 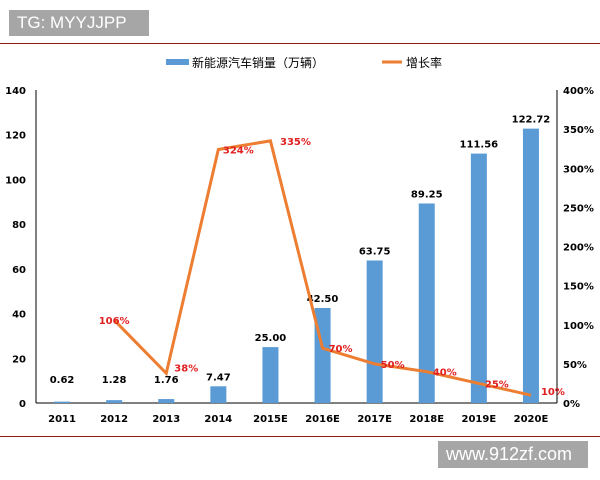 What do you see at coordinates (218, 419) in the screenshot?
I see `x-tick-label: 2014` at bounding box center [218, 419].